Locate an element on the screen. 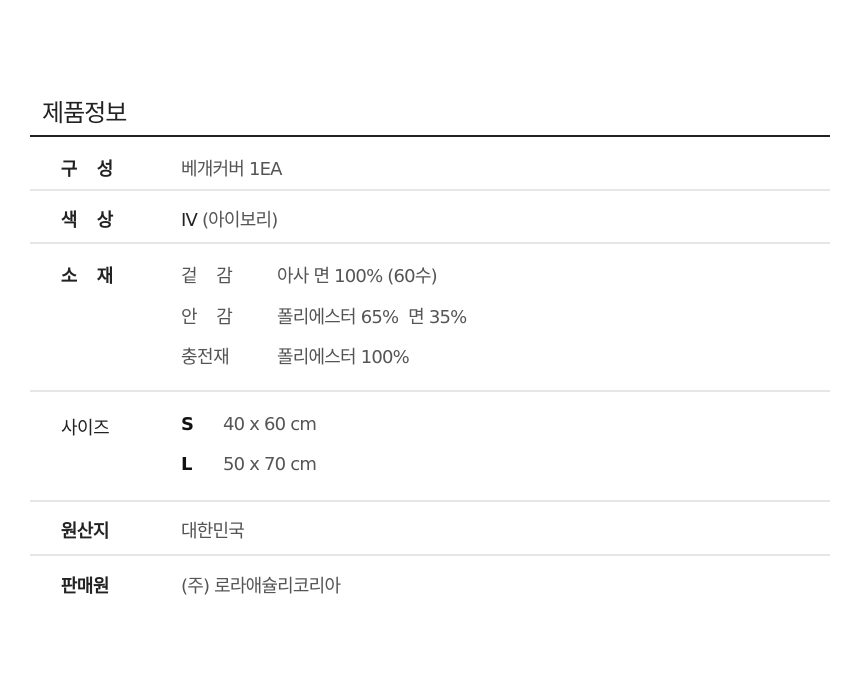 Image resolution: width=860 pixels, height=694 pixels. color-name: (아이보리) is located at coordinates (239, 220).